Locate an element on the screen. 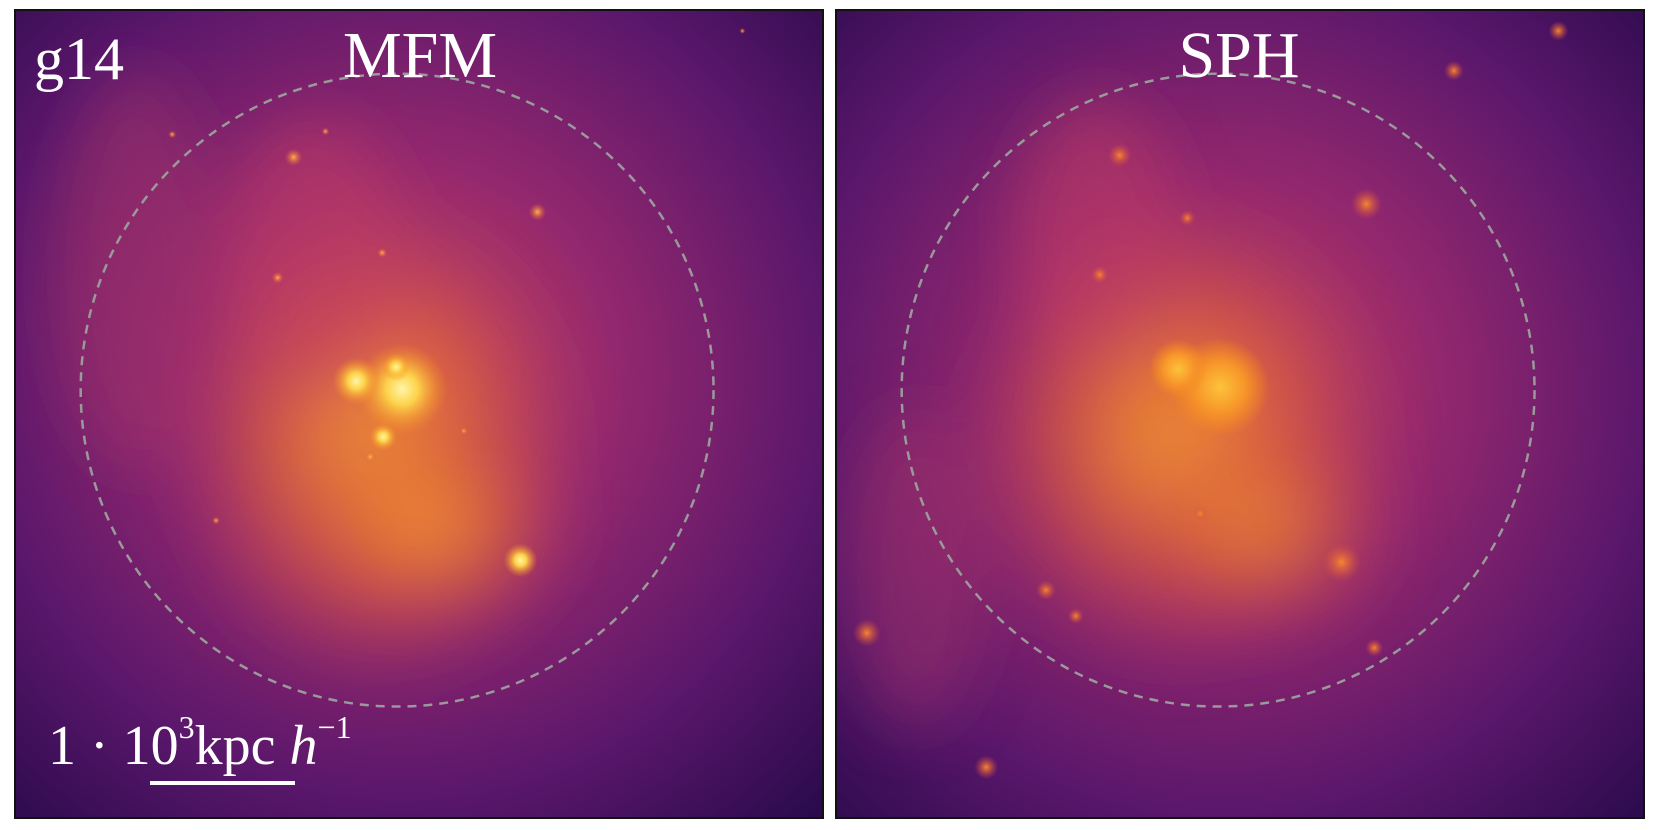 This screenshot has height=830, width=1661. sph-panel-title: SPH is located at coordinates (1239, 55).